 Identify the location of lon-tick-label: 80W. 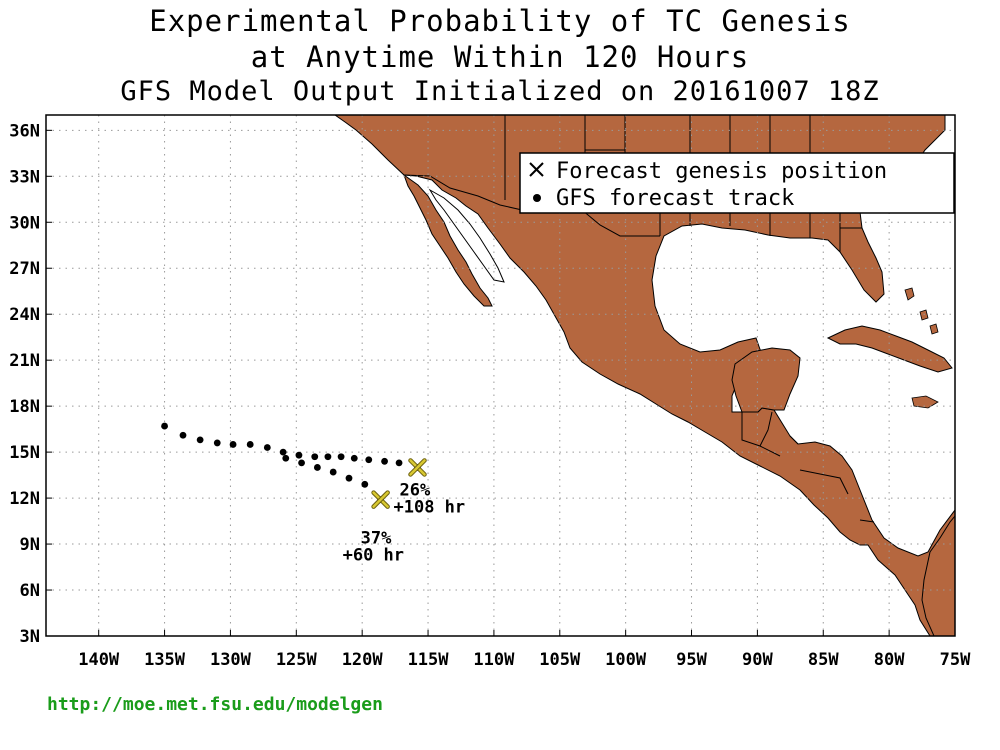
(889, 660).